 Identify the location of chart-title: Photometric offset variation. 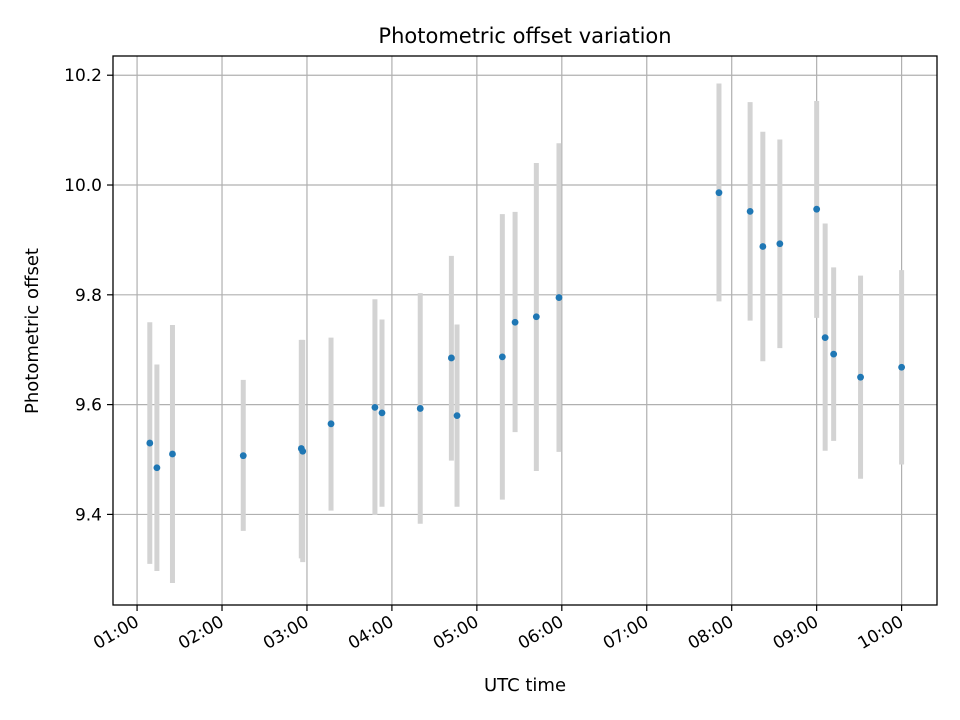
(524, 36).